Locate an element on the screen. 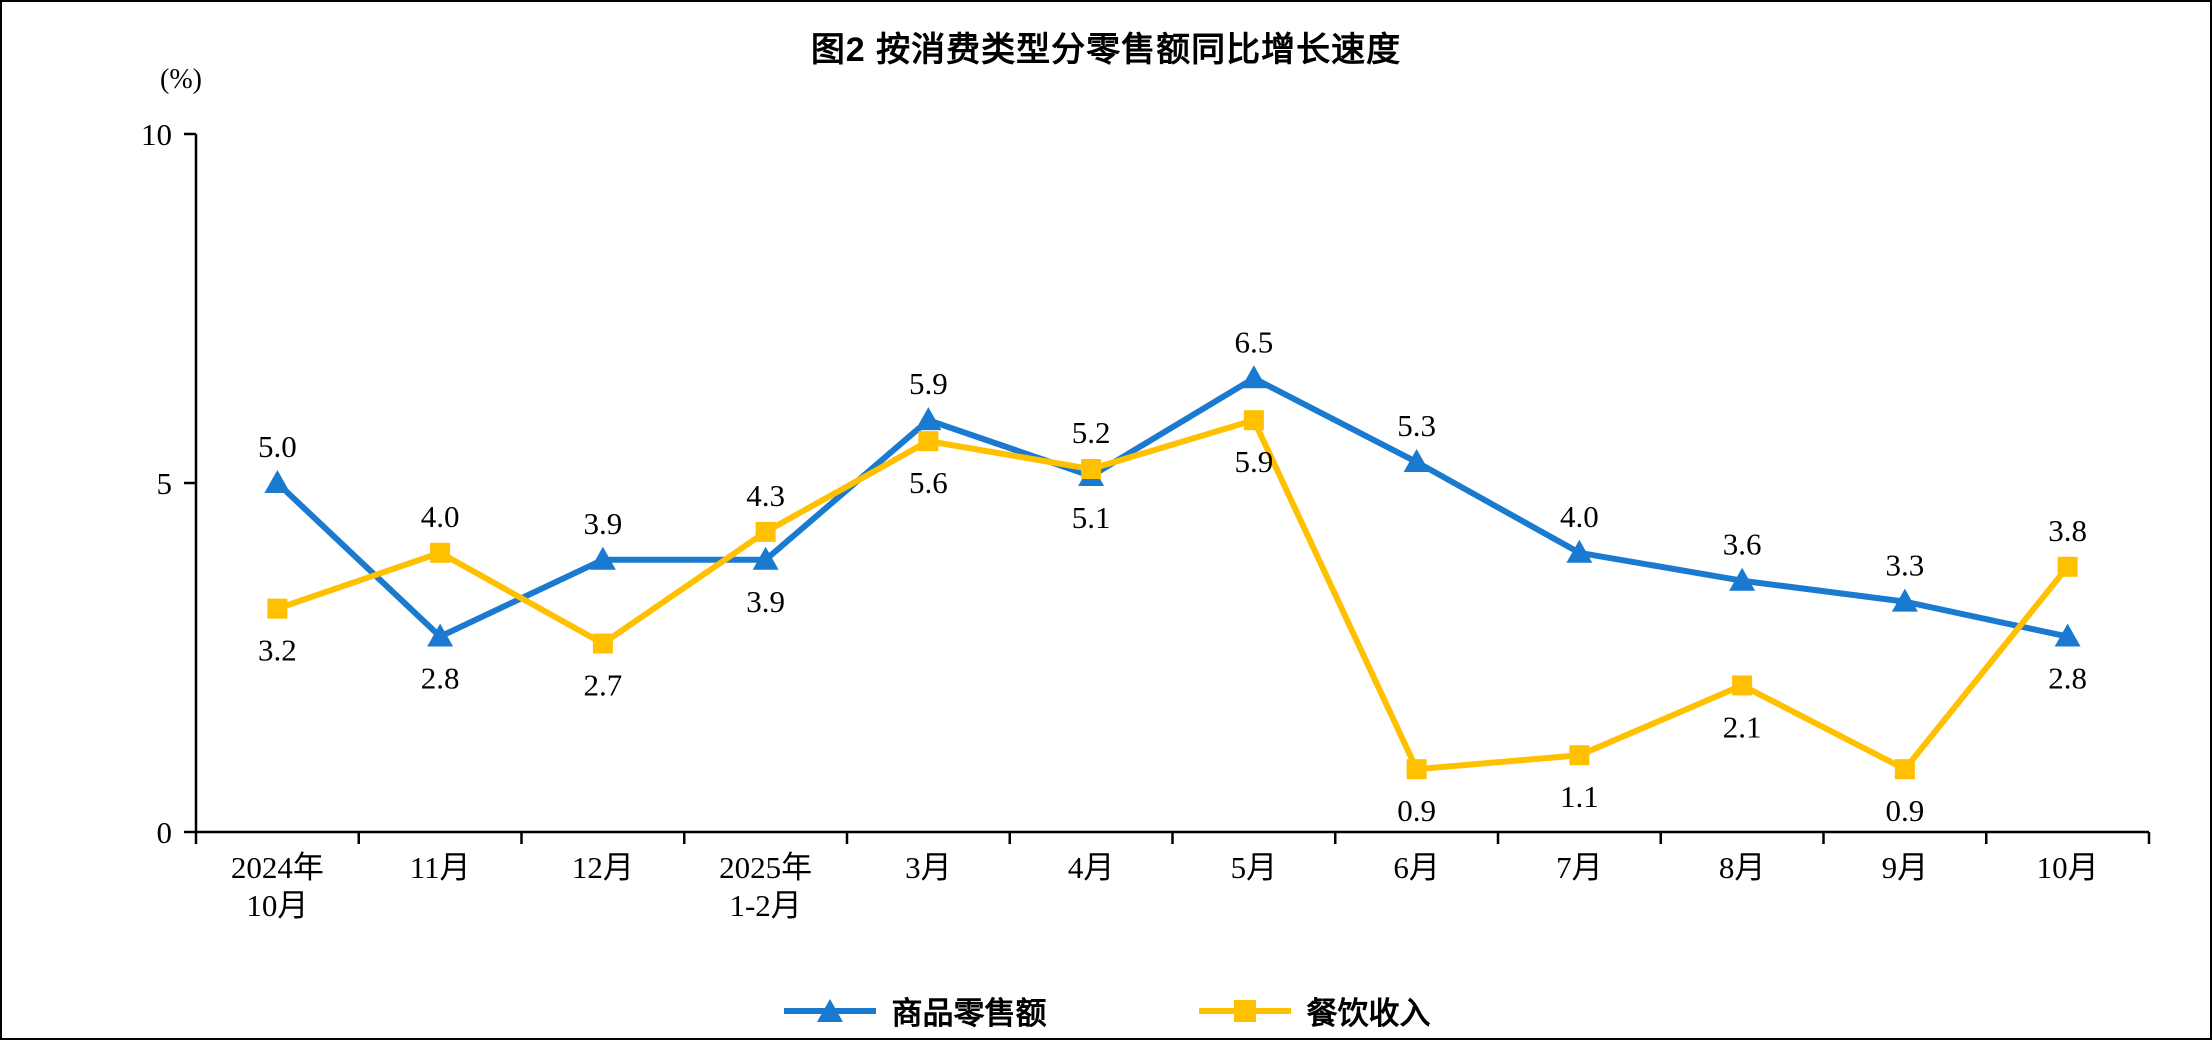 Image resolution: width=2212 pixels, height=1040 pixels. legend-label-goods-retail: 商品零售额 is located at coordinates (969, 1013).